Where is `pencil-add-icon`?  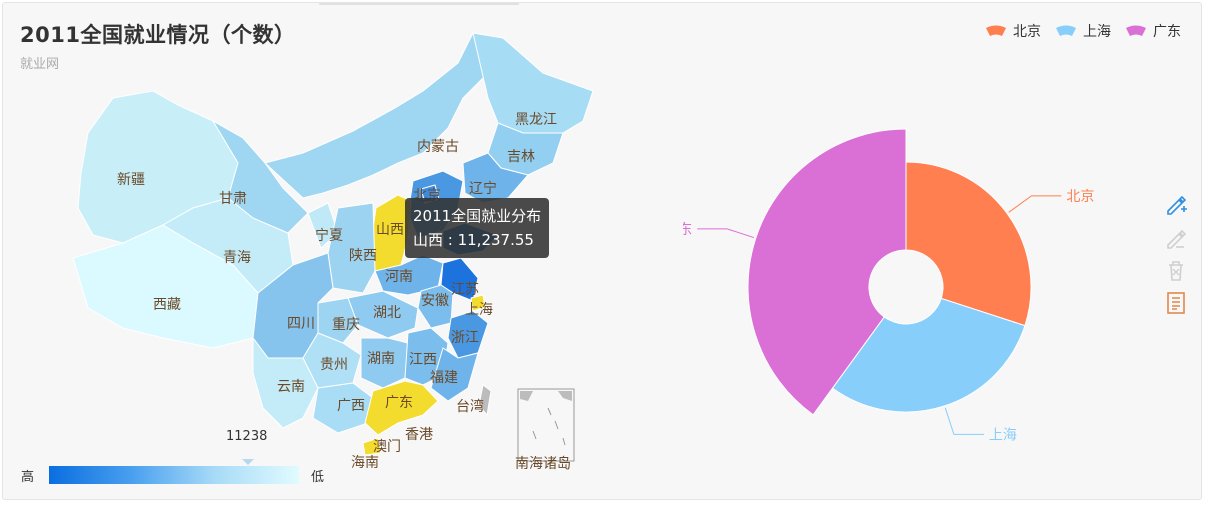
pencil-add-icon is located at coordinates (1176, 205).